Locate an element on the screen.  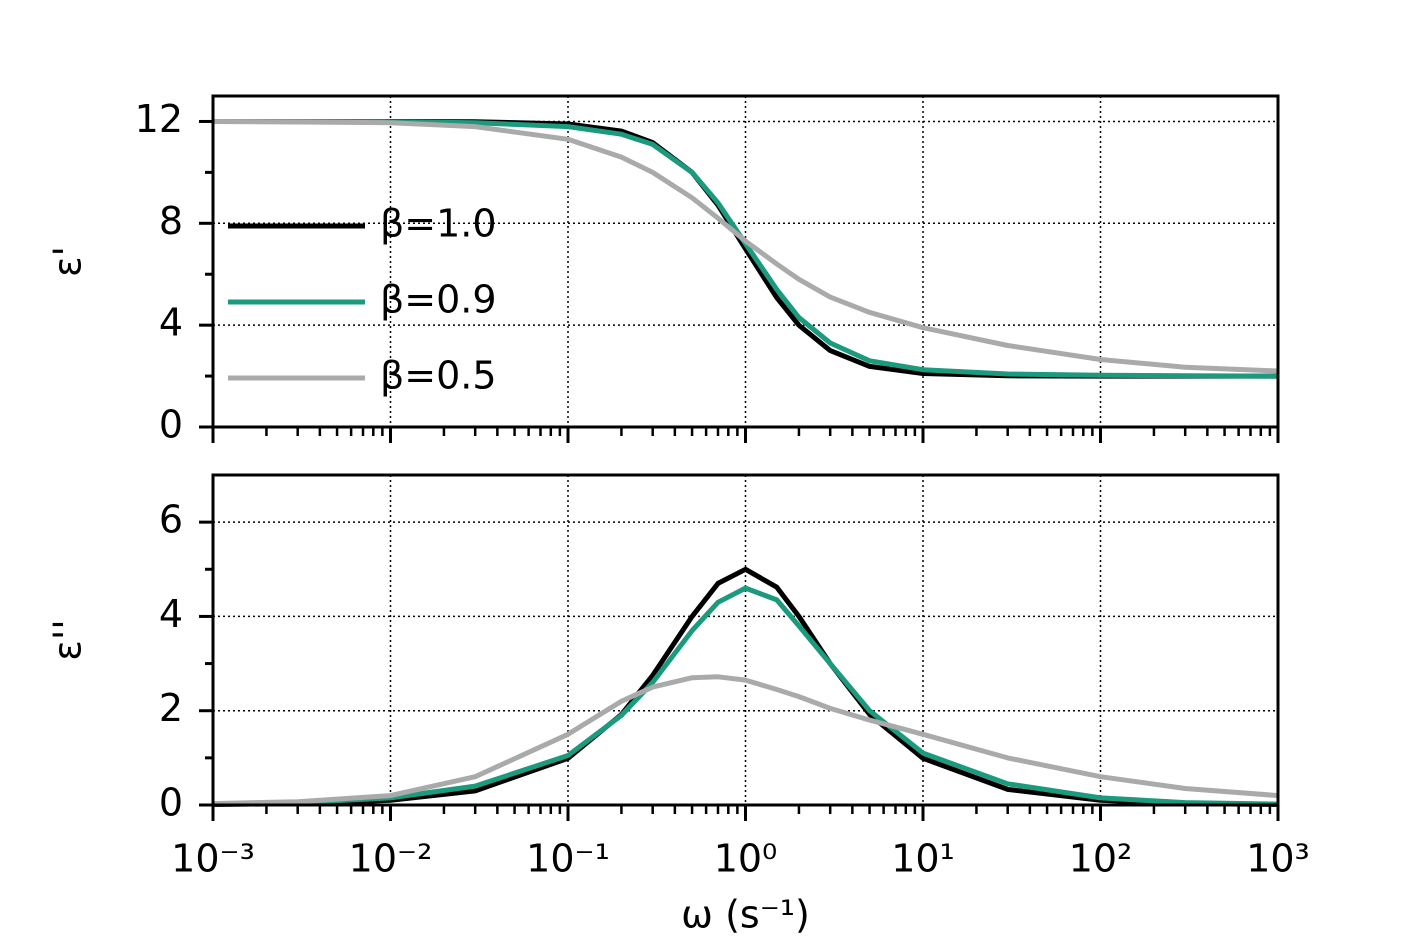
legend-label: β=1.0 is located at coordinates (438, 224).